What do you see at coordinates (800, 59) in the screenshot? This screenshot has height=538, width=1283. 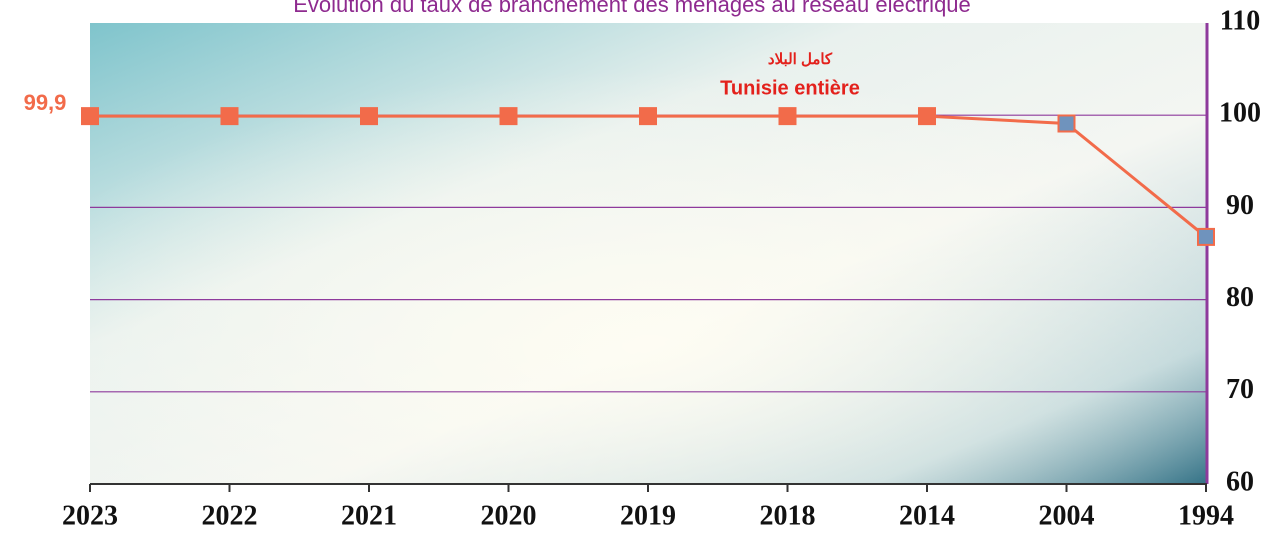 I see `legend-label-ar: كامل البلاد` at bounding box center [800, 59].